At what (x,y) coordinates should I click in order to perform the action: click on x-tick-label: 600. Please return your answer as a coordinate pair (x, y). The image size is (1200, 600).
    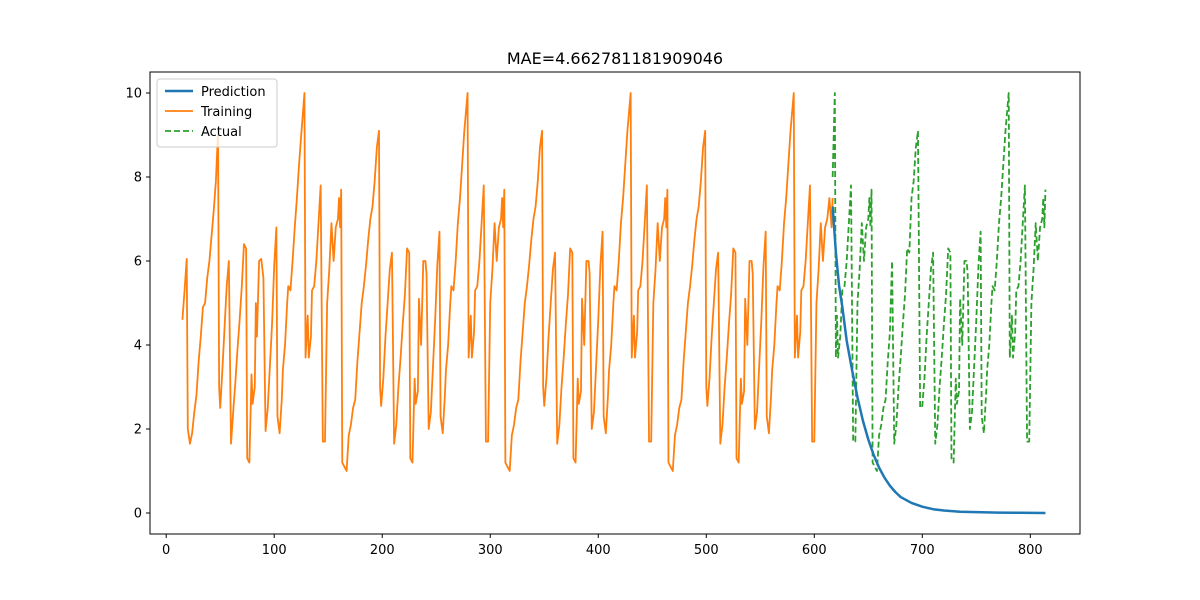
    Looking at the image, I should click on (814, 550).